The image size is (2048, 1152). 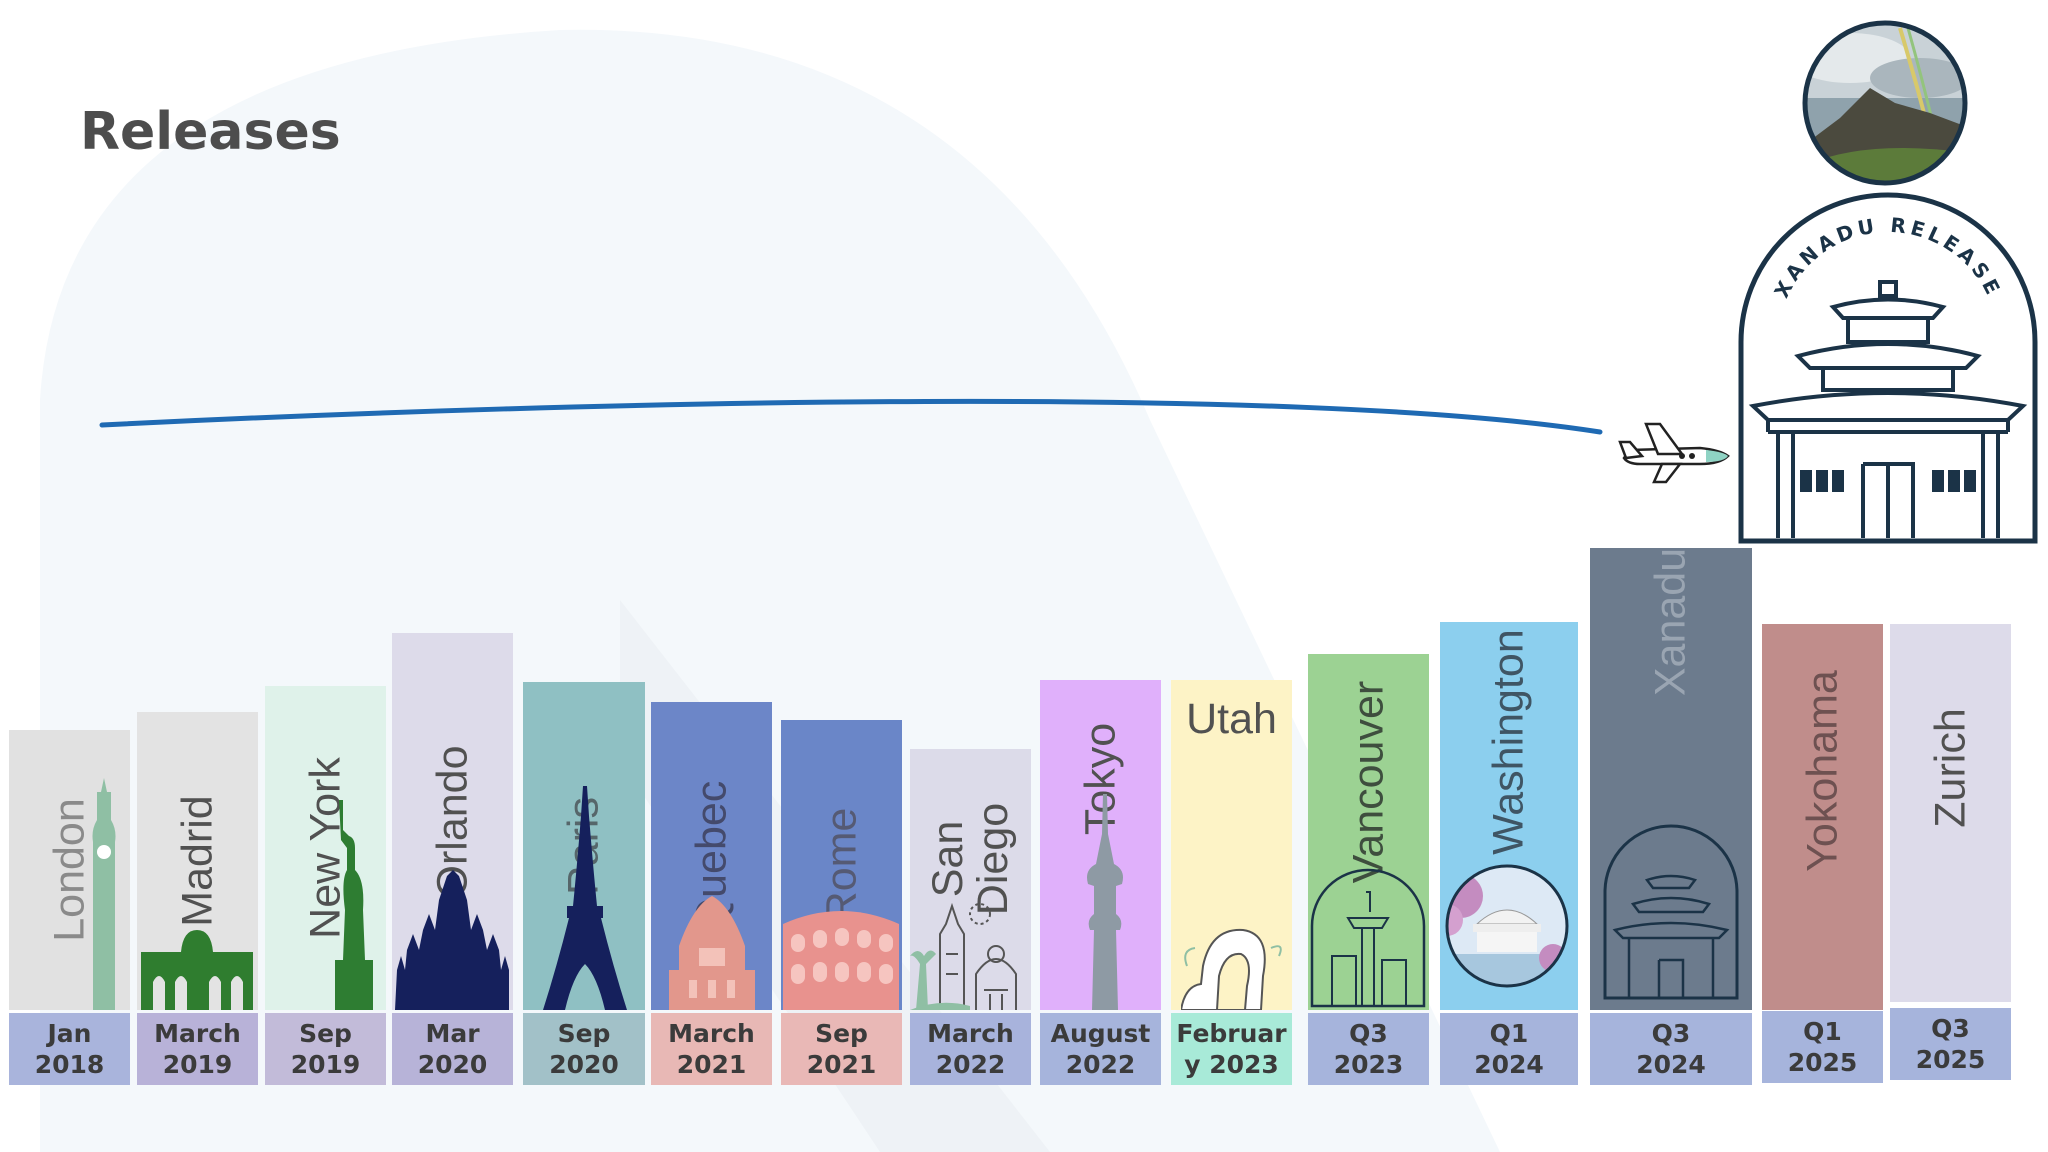 I want to click on vancouver-release-badge-icon, so click(x=1368, y=938).